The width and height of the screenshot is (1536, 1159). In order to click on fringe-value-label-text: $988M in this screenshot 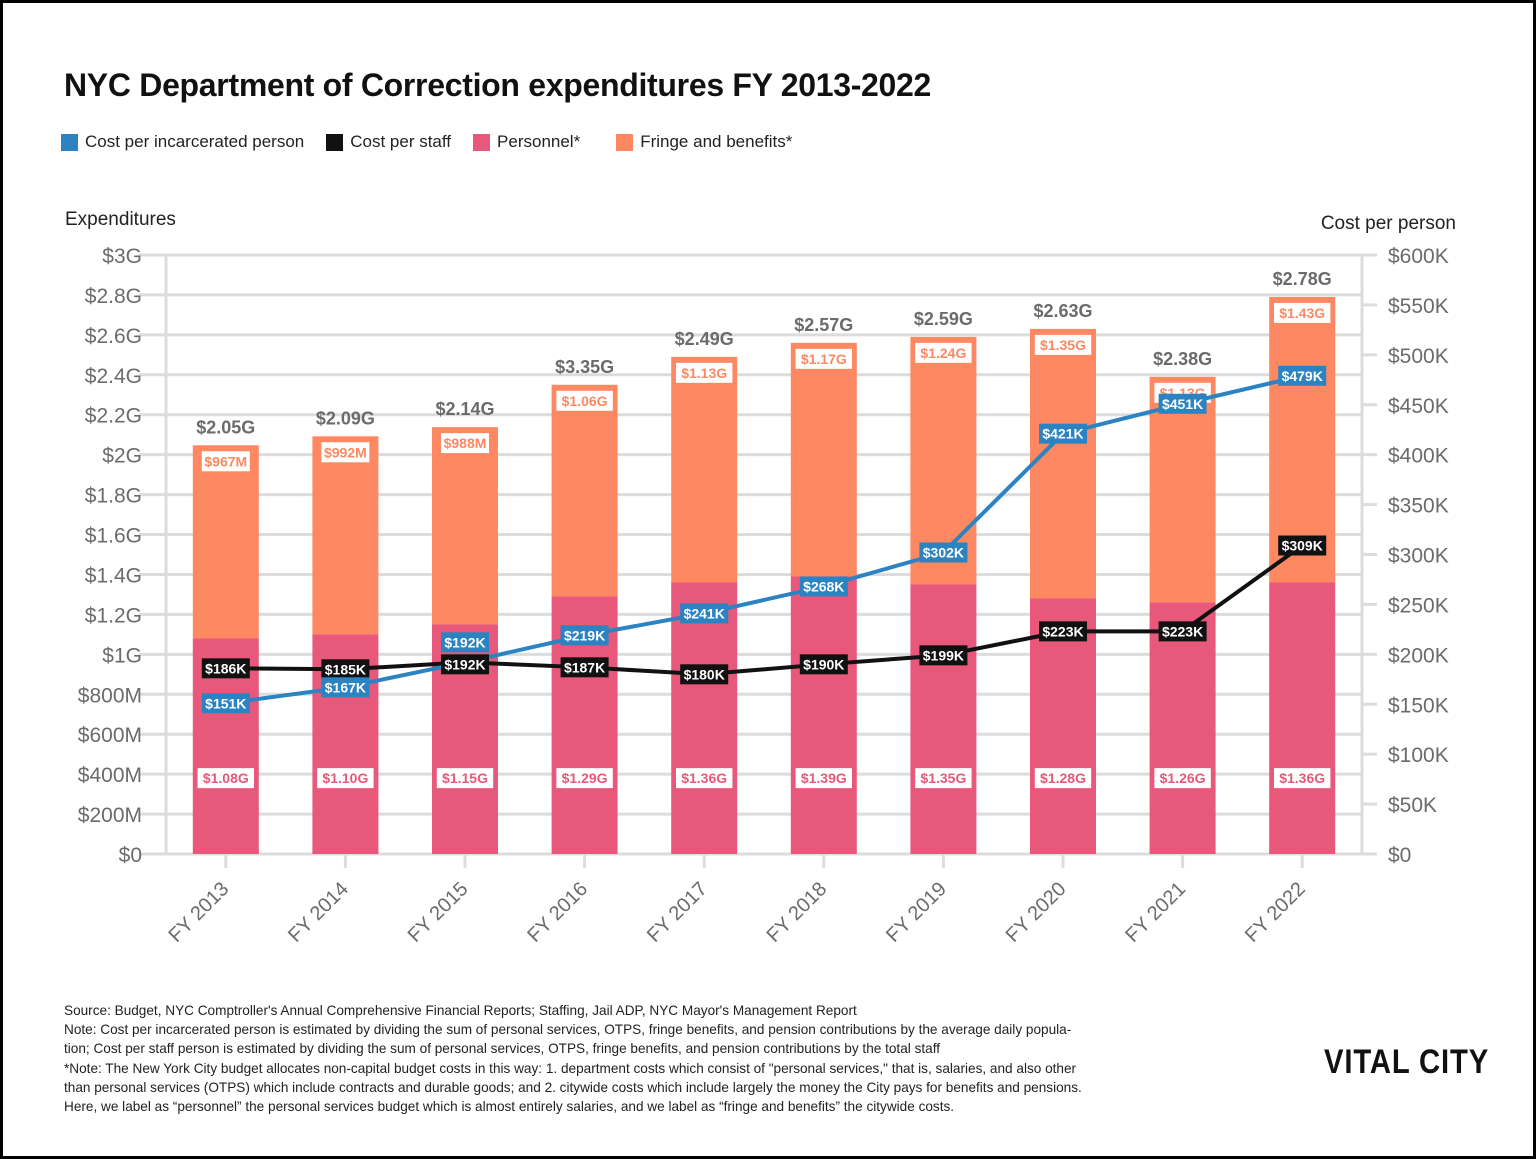, I will do `click(465, 443)`.